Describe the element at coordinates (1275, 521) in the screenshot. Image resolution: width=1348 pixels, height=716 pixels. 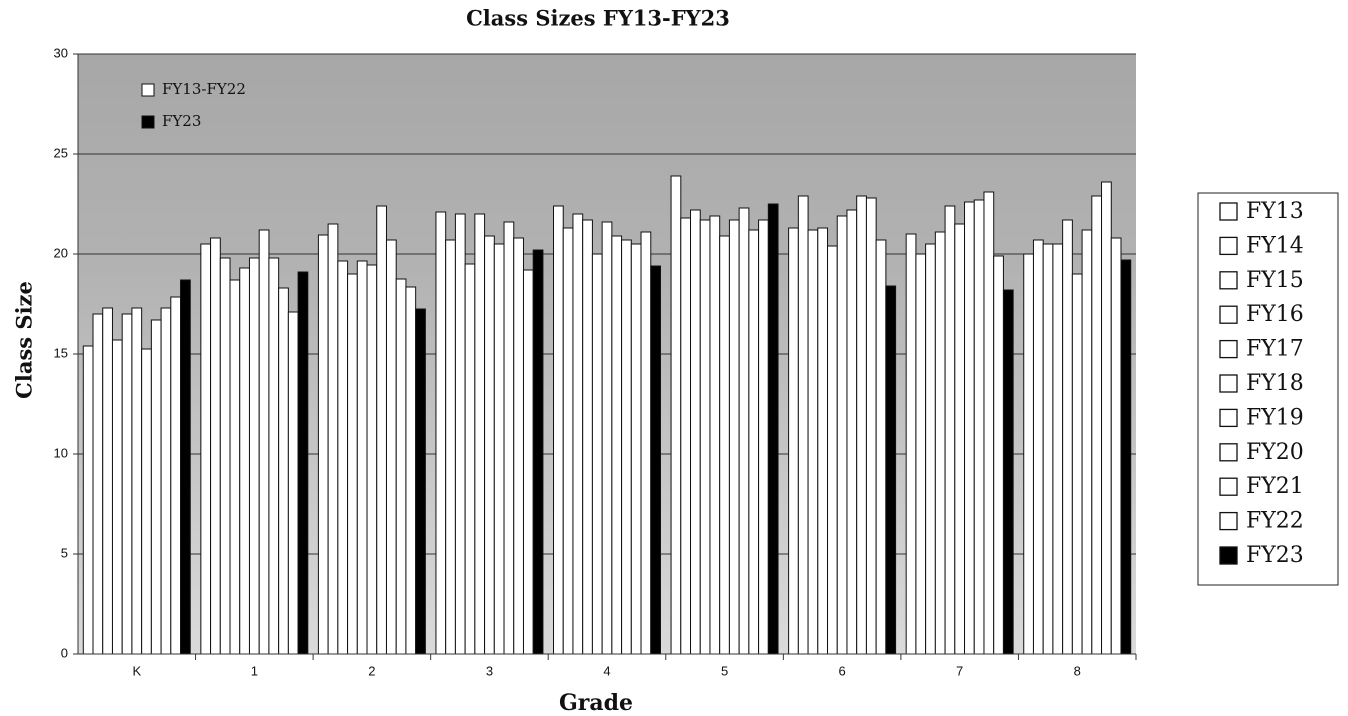
I see `legend-label: FY22` at that location.